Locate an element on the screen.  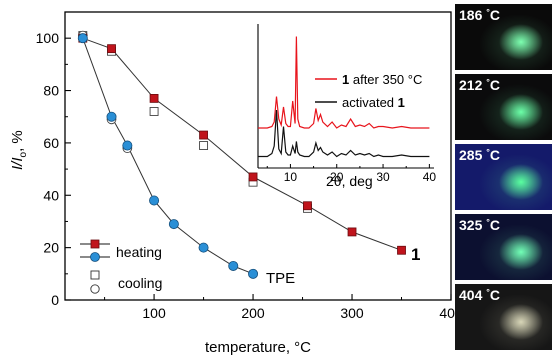
legend-marker-heating-square is located at coordinates (95, 244).